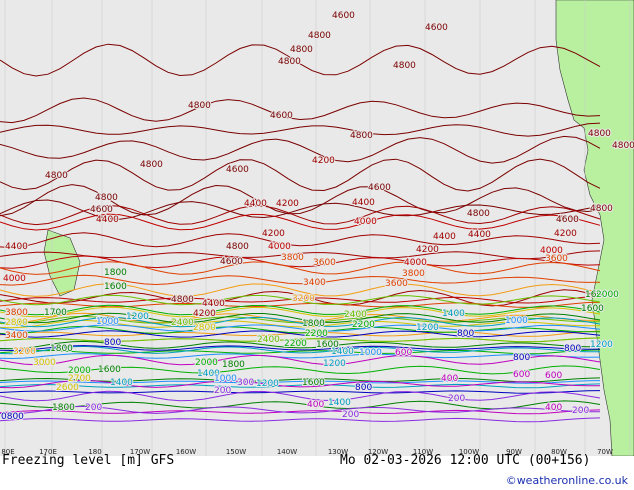 The width and height of the screenshot is (634, 490). What do you see at coordinates (236, 452) in the screenshot?
I see `longitude-tick: 150W` at bounding box center [236, 452].